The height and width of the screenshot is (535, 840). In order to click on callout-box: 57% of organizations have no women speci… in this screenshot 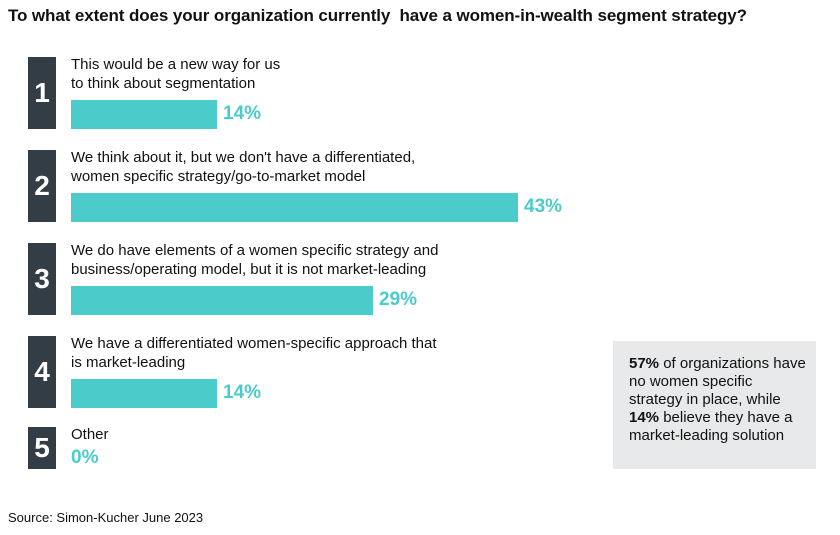, I will do `click(714, 405)`.